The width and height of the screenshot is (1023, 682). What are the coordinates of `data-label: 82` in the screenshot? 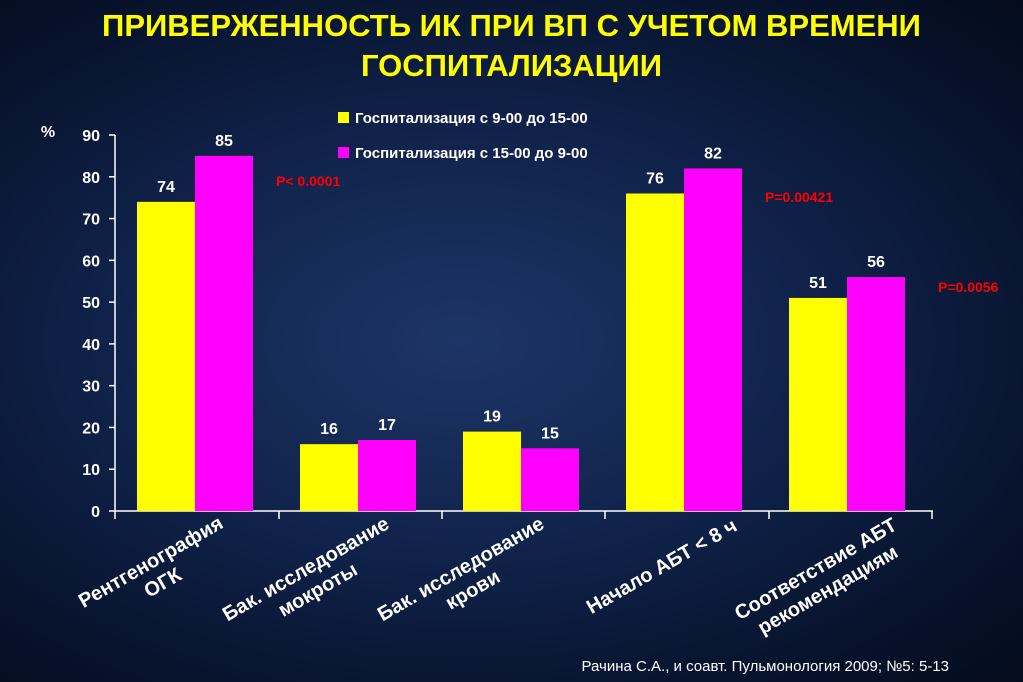 It's located at (713, 153).